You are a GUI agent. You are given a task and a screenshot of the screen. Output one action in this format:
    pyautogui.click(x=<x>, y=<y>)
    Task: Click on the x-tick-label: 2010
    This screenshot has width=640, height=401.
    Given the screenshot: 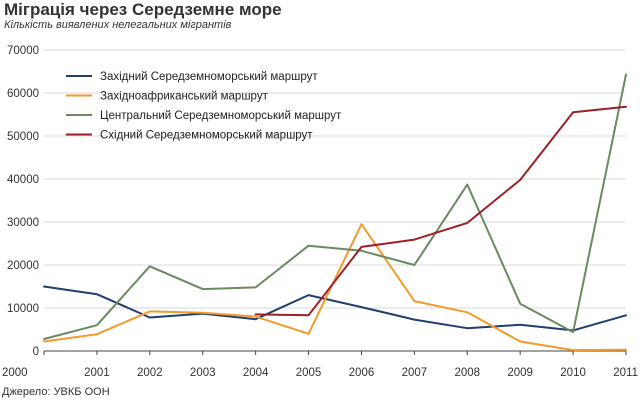 What is the action you would take?
    pyautogui.click(x=573, y=373)
    